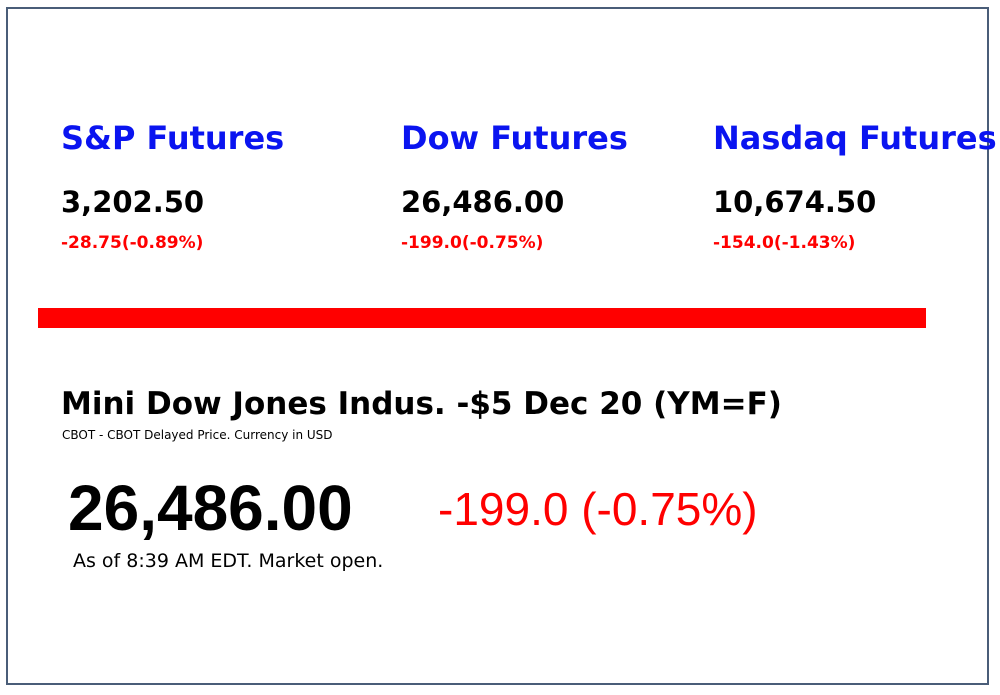 The width and height of the screenshot is (1000, 695). What do you see at coordinates (483, 202) in the screenshot?
I see `futures-dow-price: 26,486.00` at bounding box center [483, 202].